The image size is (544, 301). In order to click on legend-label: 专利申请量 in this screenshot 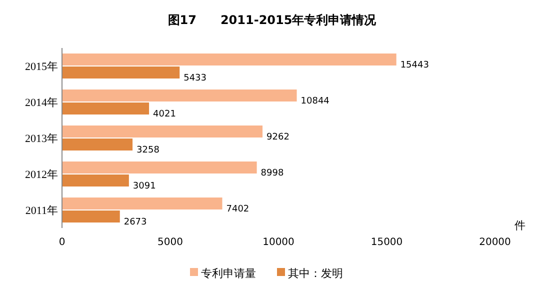, I will do `click(228, 273)`.